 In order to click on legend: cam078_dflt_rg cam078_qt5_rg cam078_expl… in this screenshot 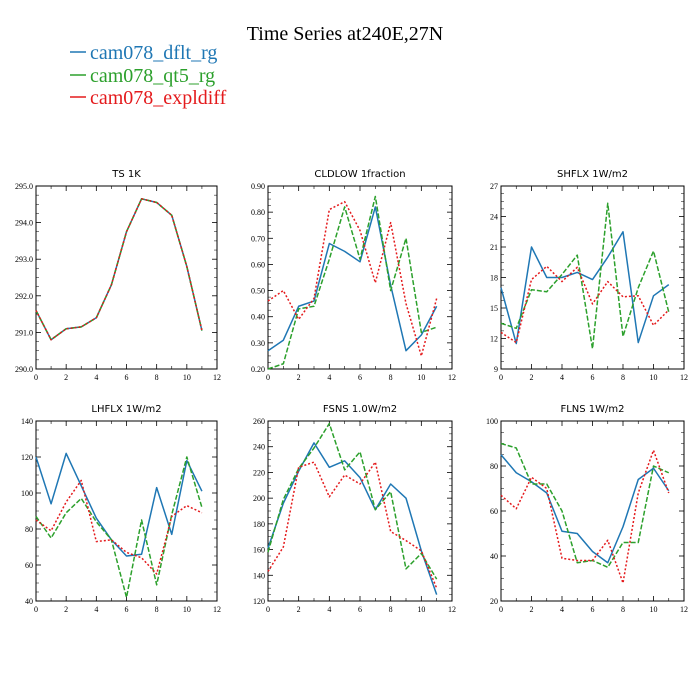, I will do `click(148, 75)`.